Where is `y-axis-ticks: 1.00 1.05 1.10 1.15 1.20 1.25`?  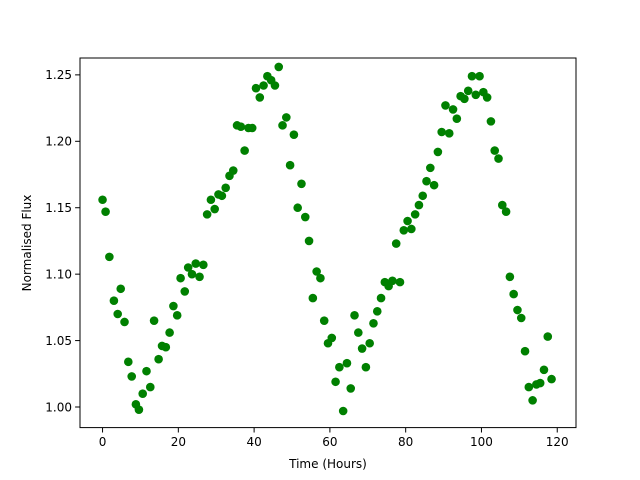
y-axis-ticks: 1.00 1.05 1.10 1.15 1.20 1.25 is located at coordinates (62, 241).